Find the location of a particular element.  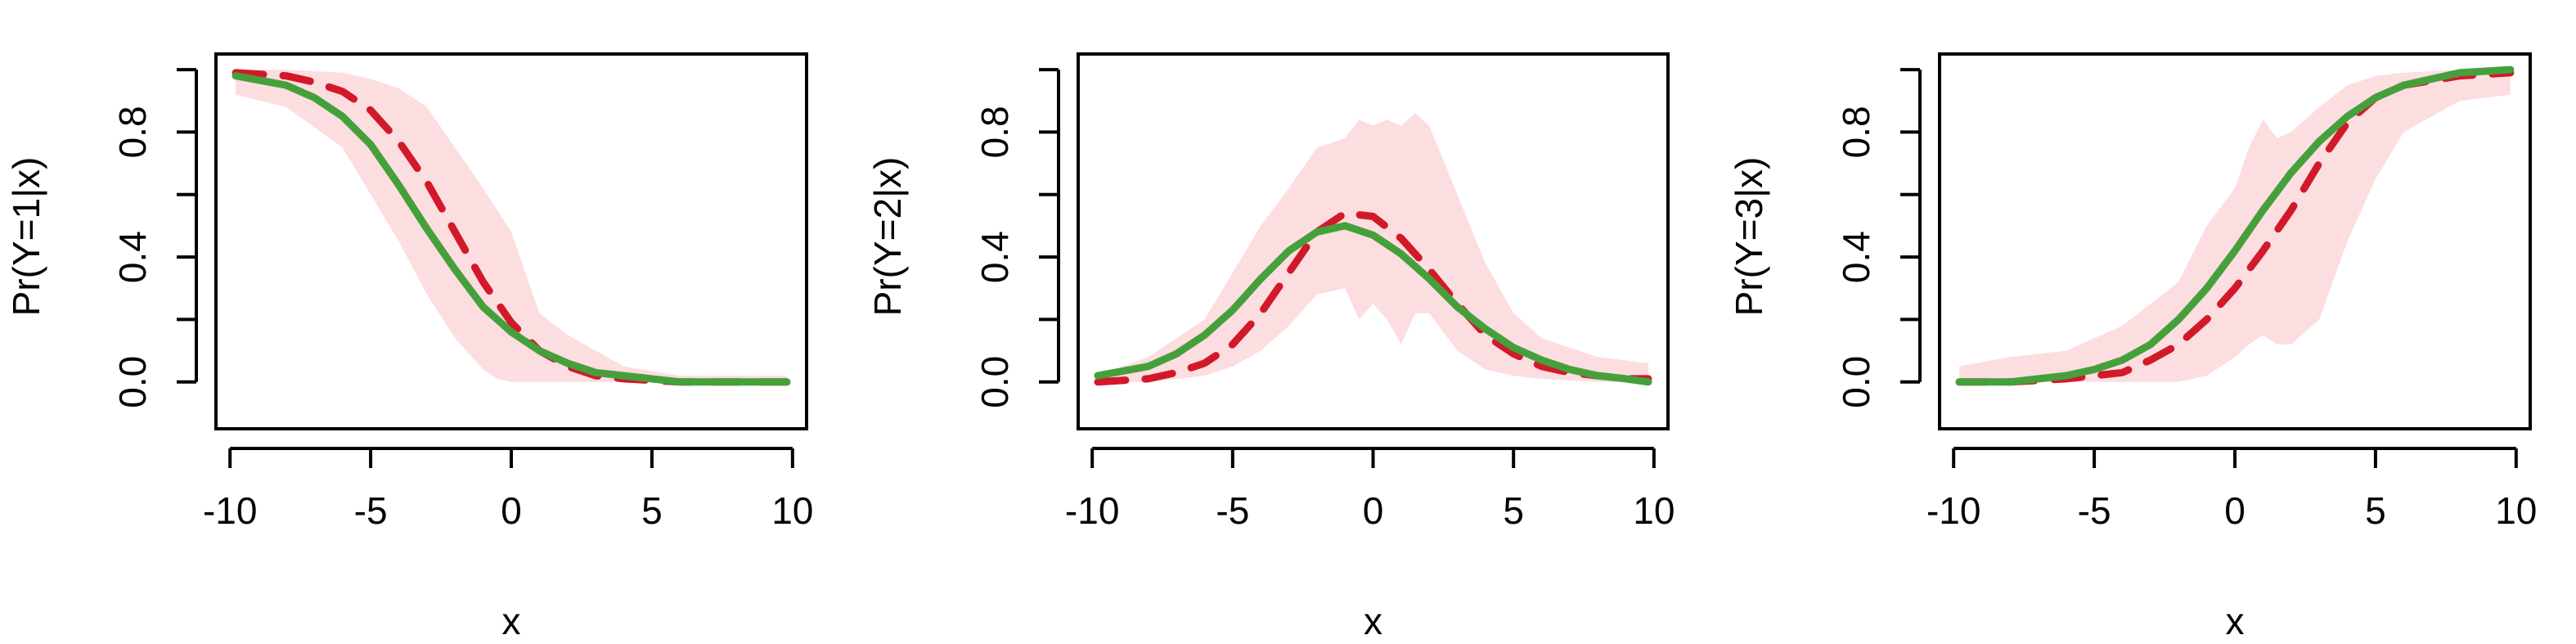

y-axis-label: Pr(Y=3|x) is located at coordinates (1749, 237).